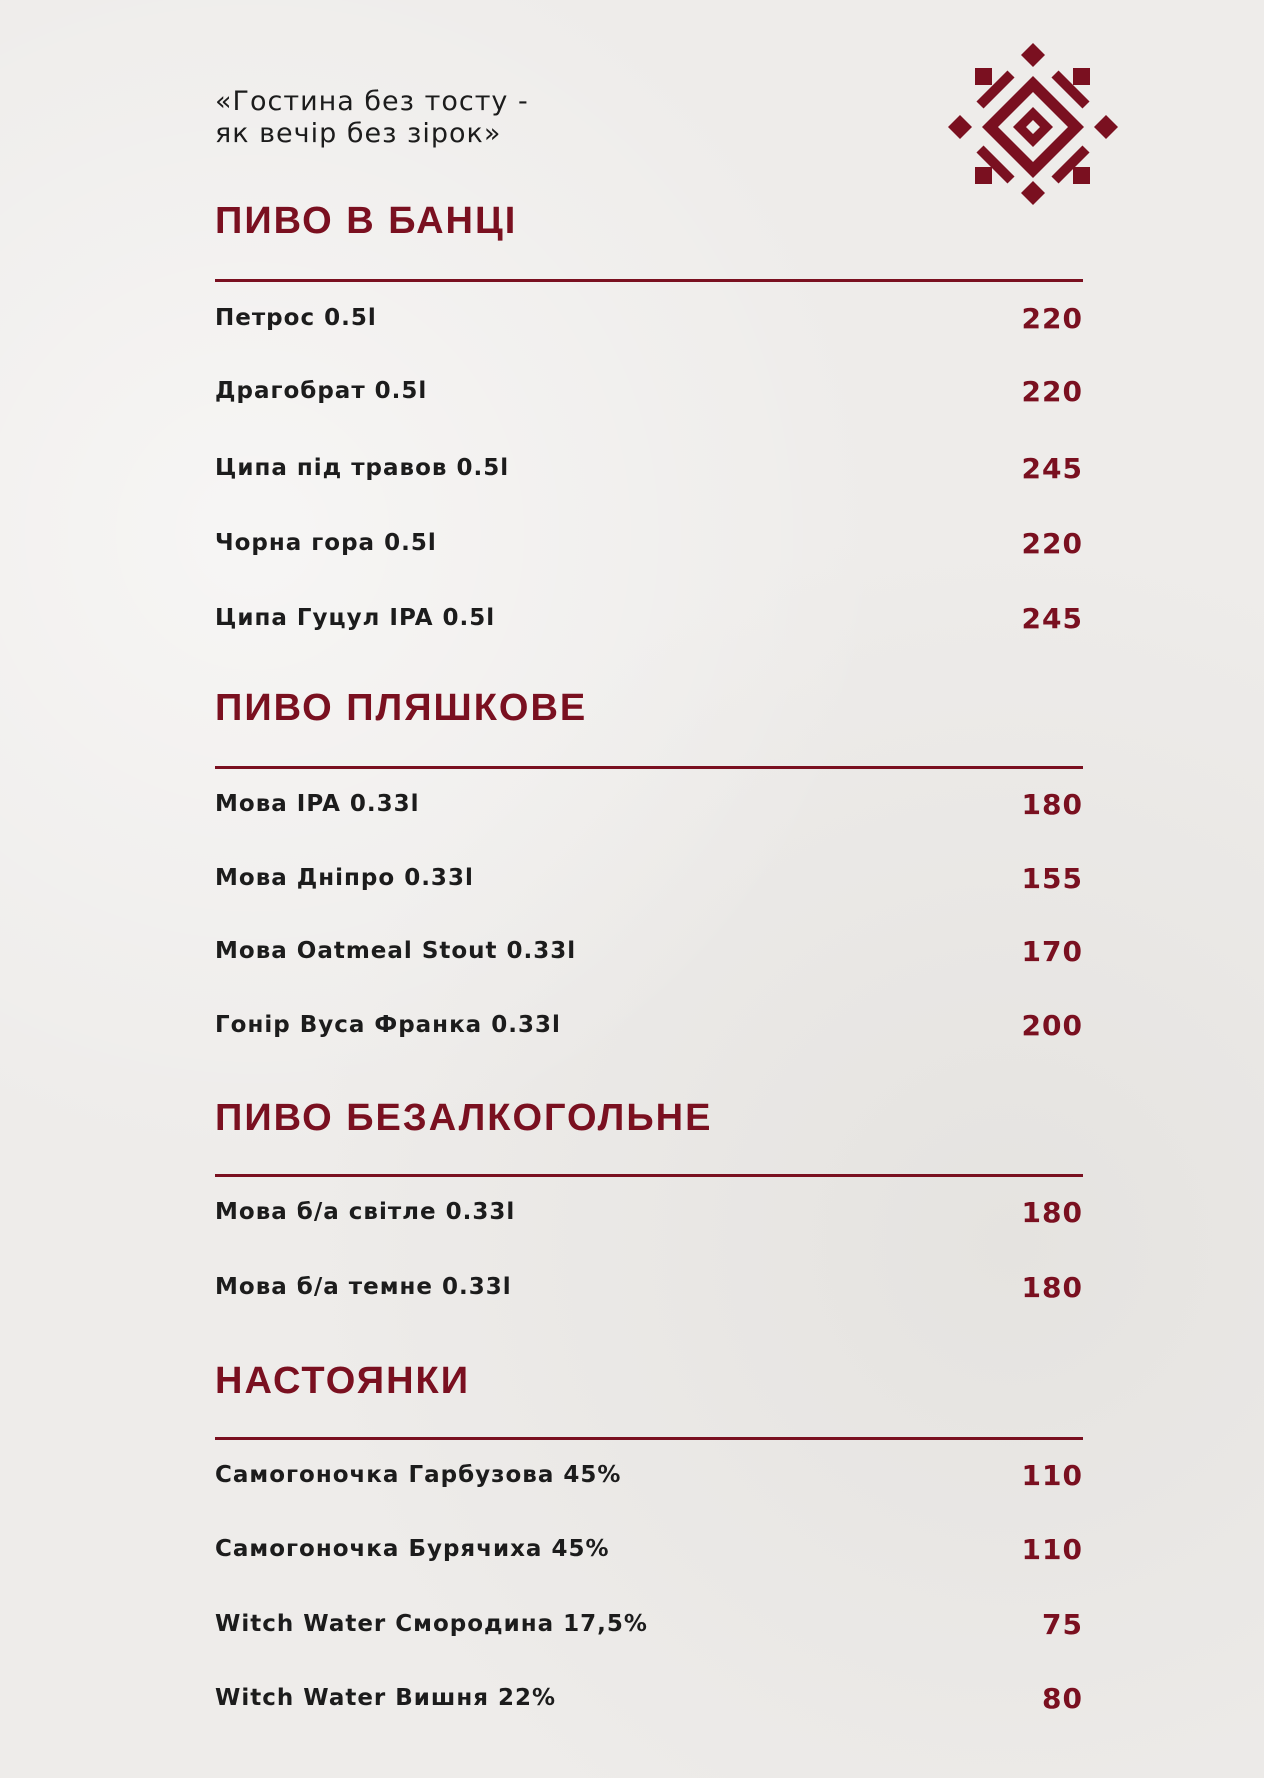  Describe the element at coordinates (649, 391) in the screenshot. I see `menu-item: Драгобрат 0.5l 220` at that location.